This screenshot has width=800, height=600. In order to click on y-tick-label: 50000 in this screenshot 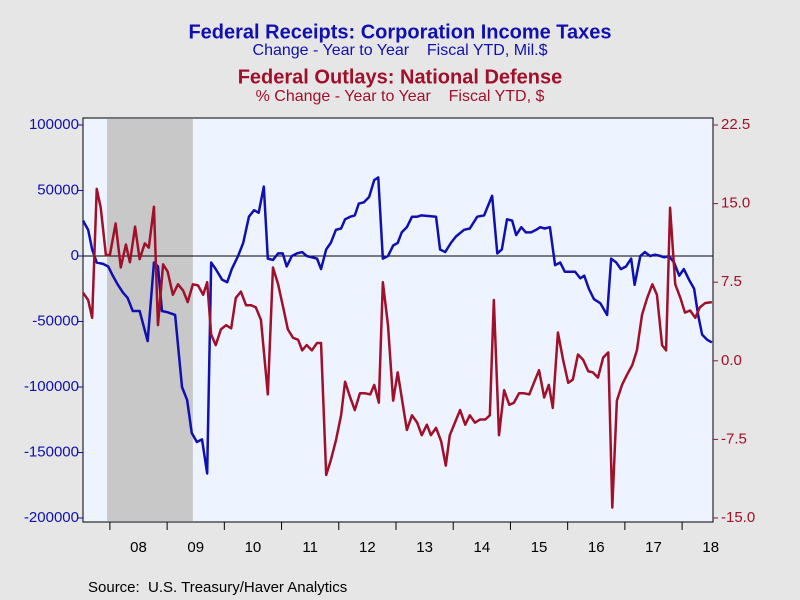, I will do `click(58, 189)`.